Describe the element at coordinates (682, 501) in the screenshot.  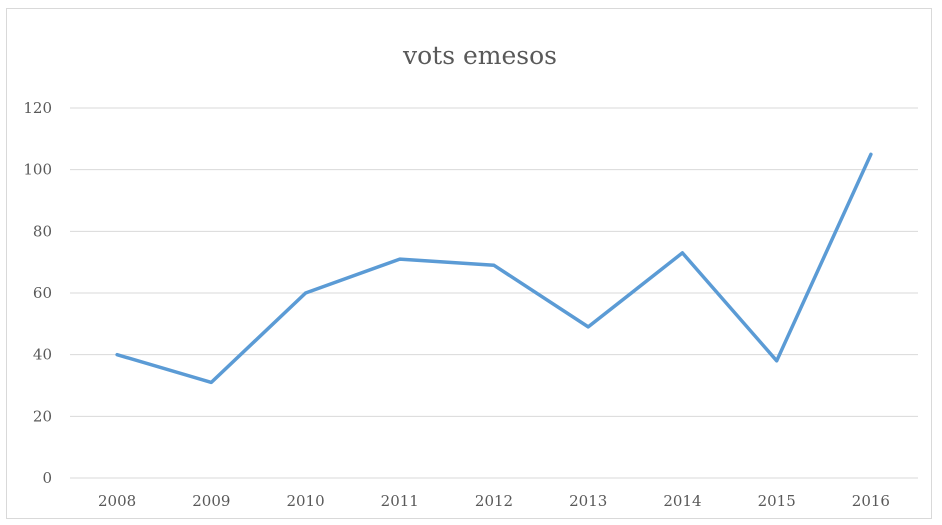
I see `x-tick-label: 2014` at that location.